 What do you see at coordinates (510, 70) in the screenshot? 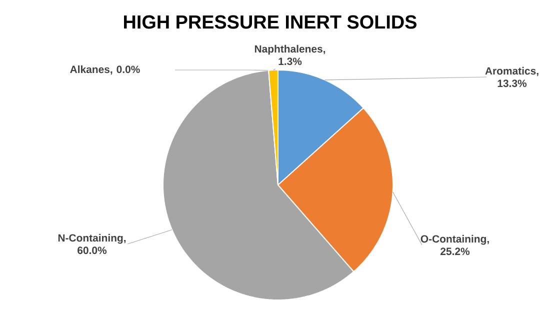
I see `slice-label: Aromatics` at bounding box center [510, 70].